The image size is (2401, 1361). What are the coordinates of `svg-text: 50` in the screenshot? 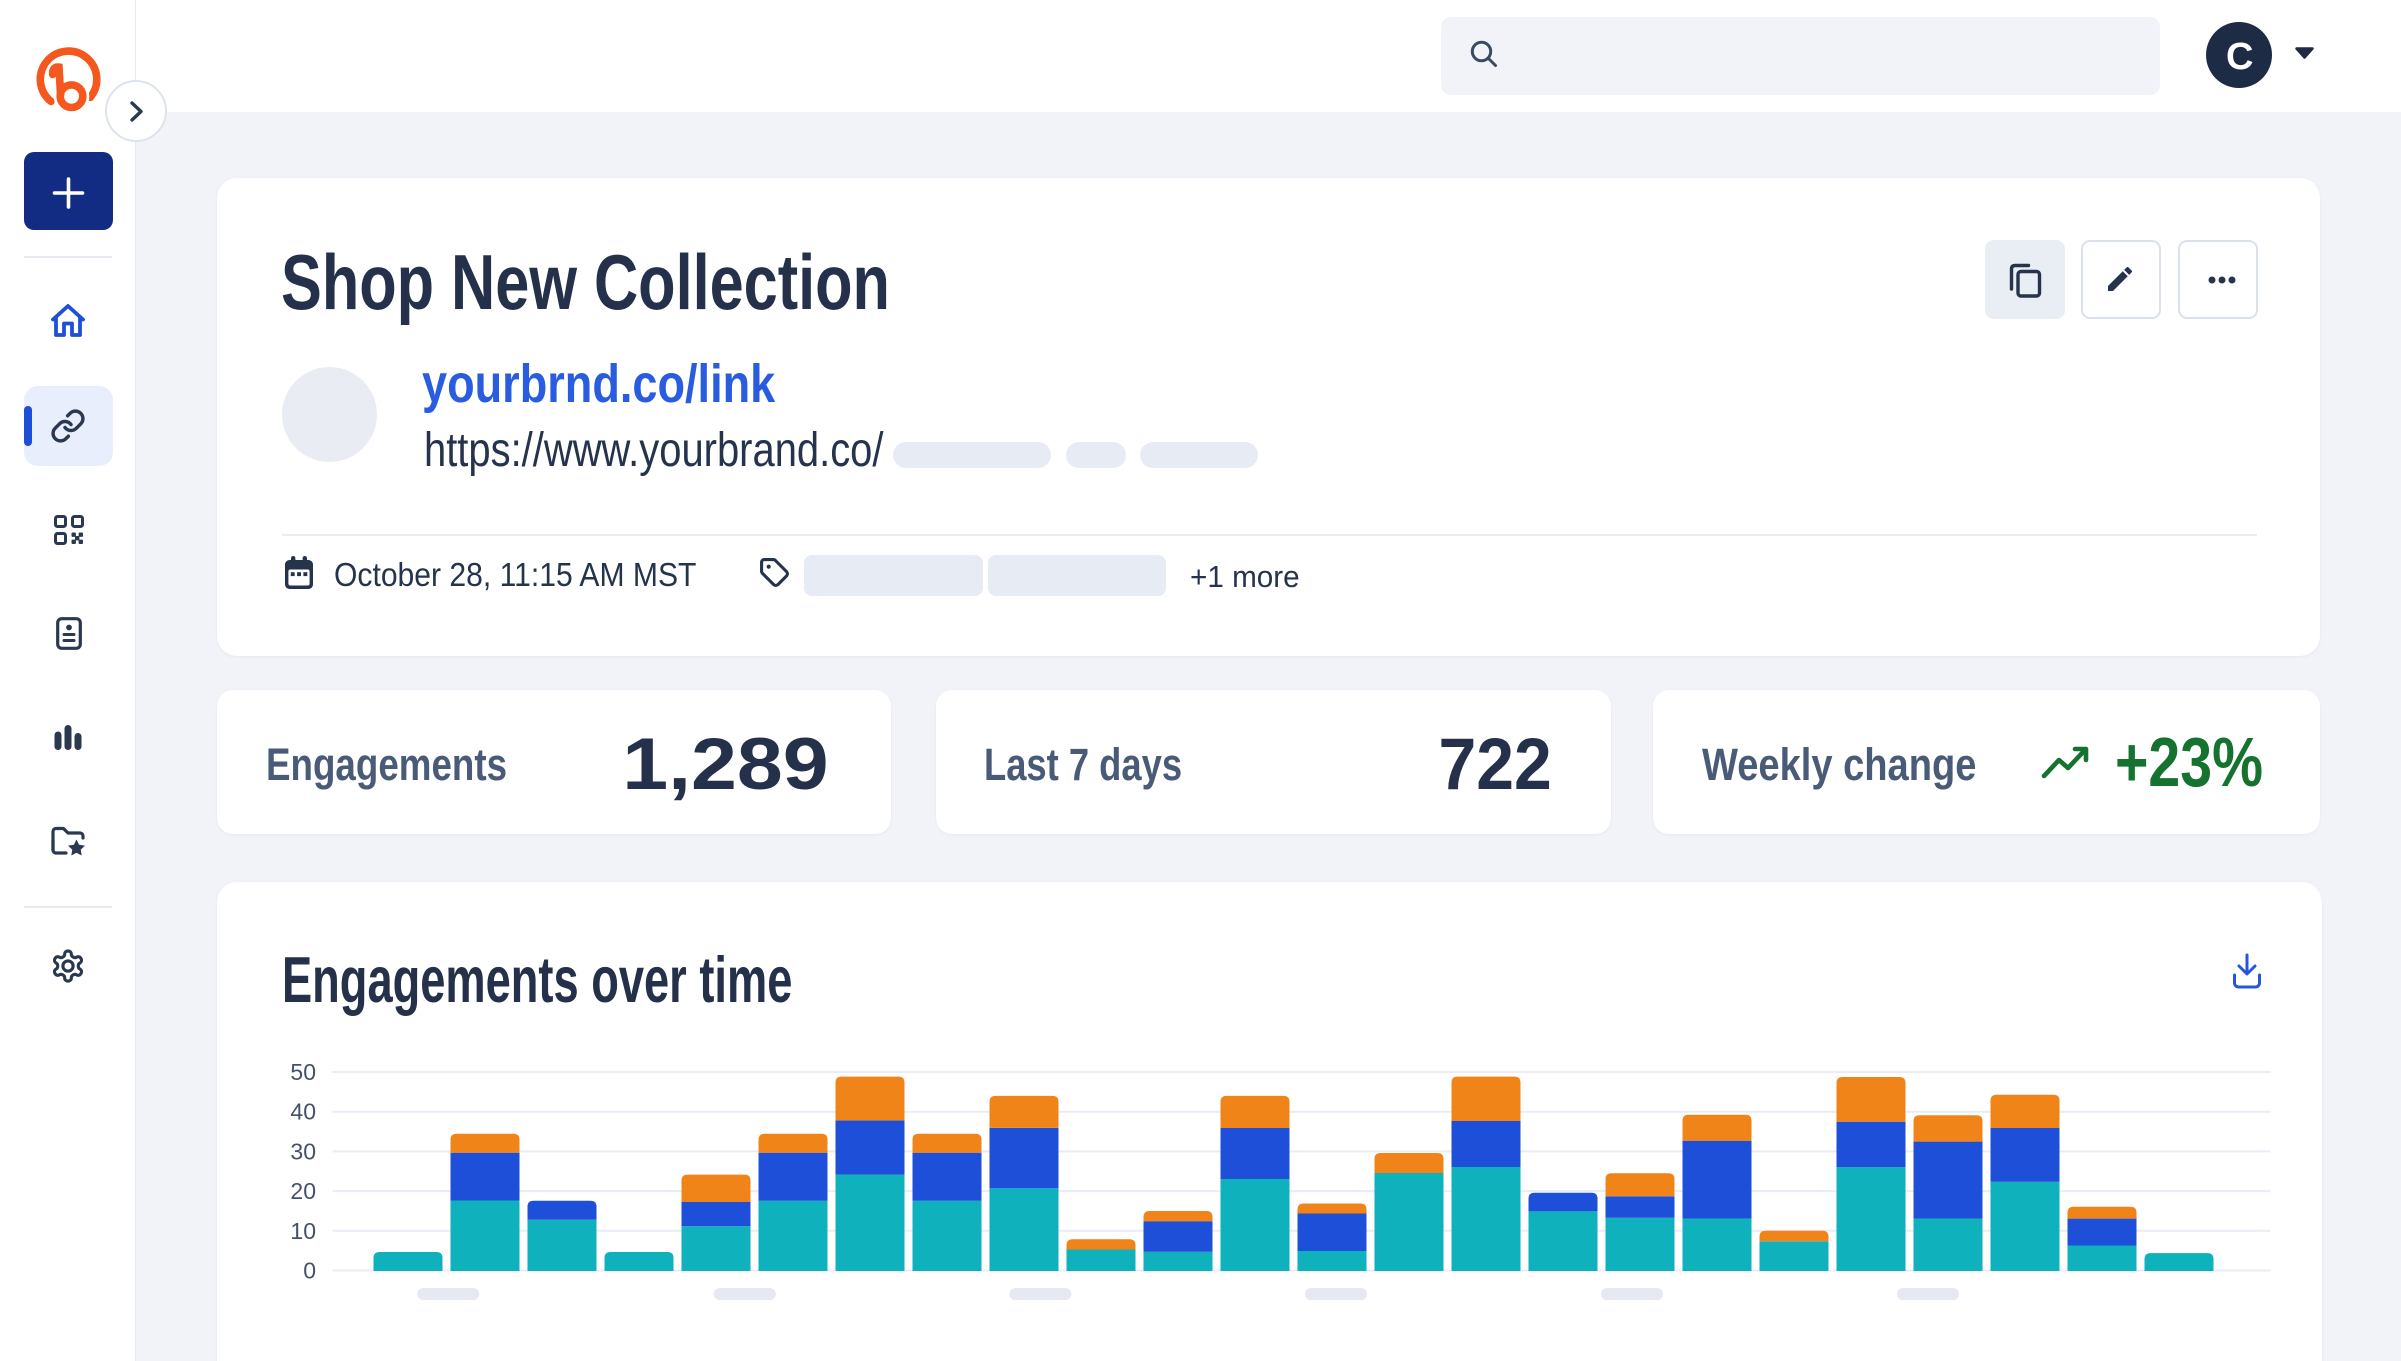 It's located at (303, 1072).